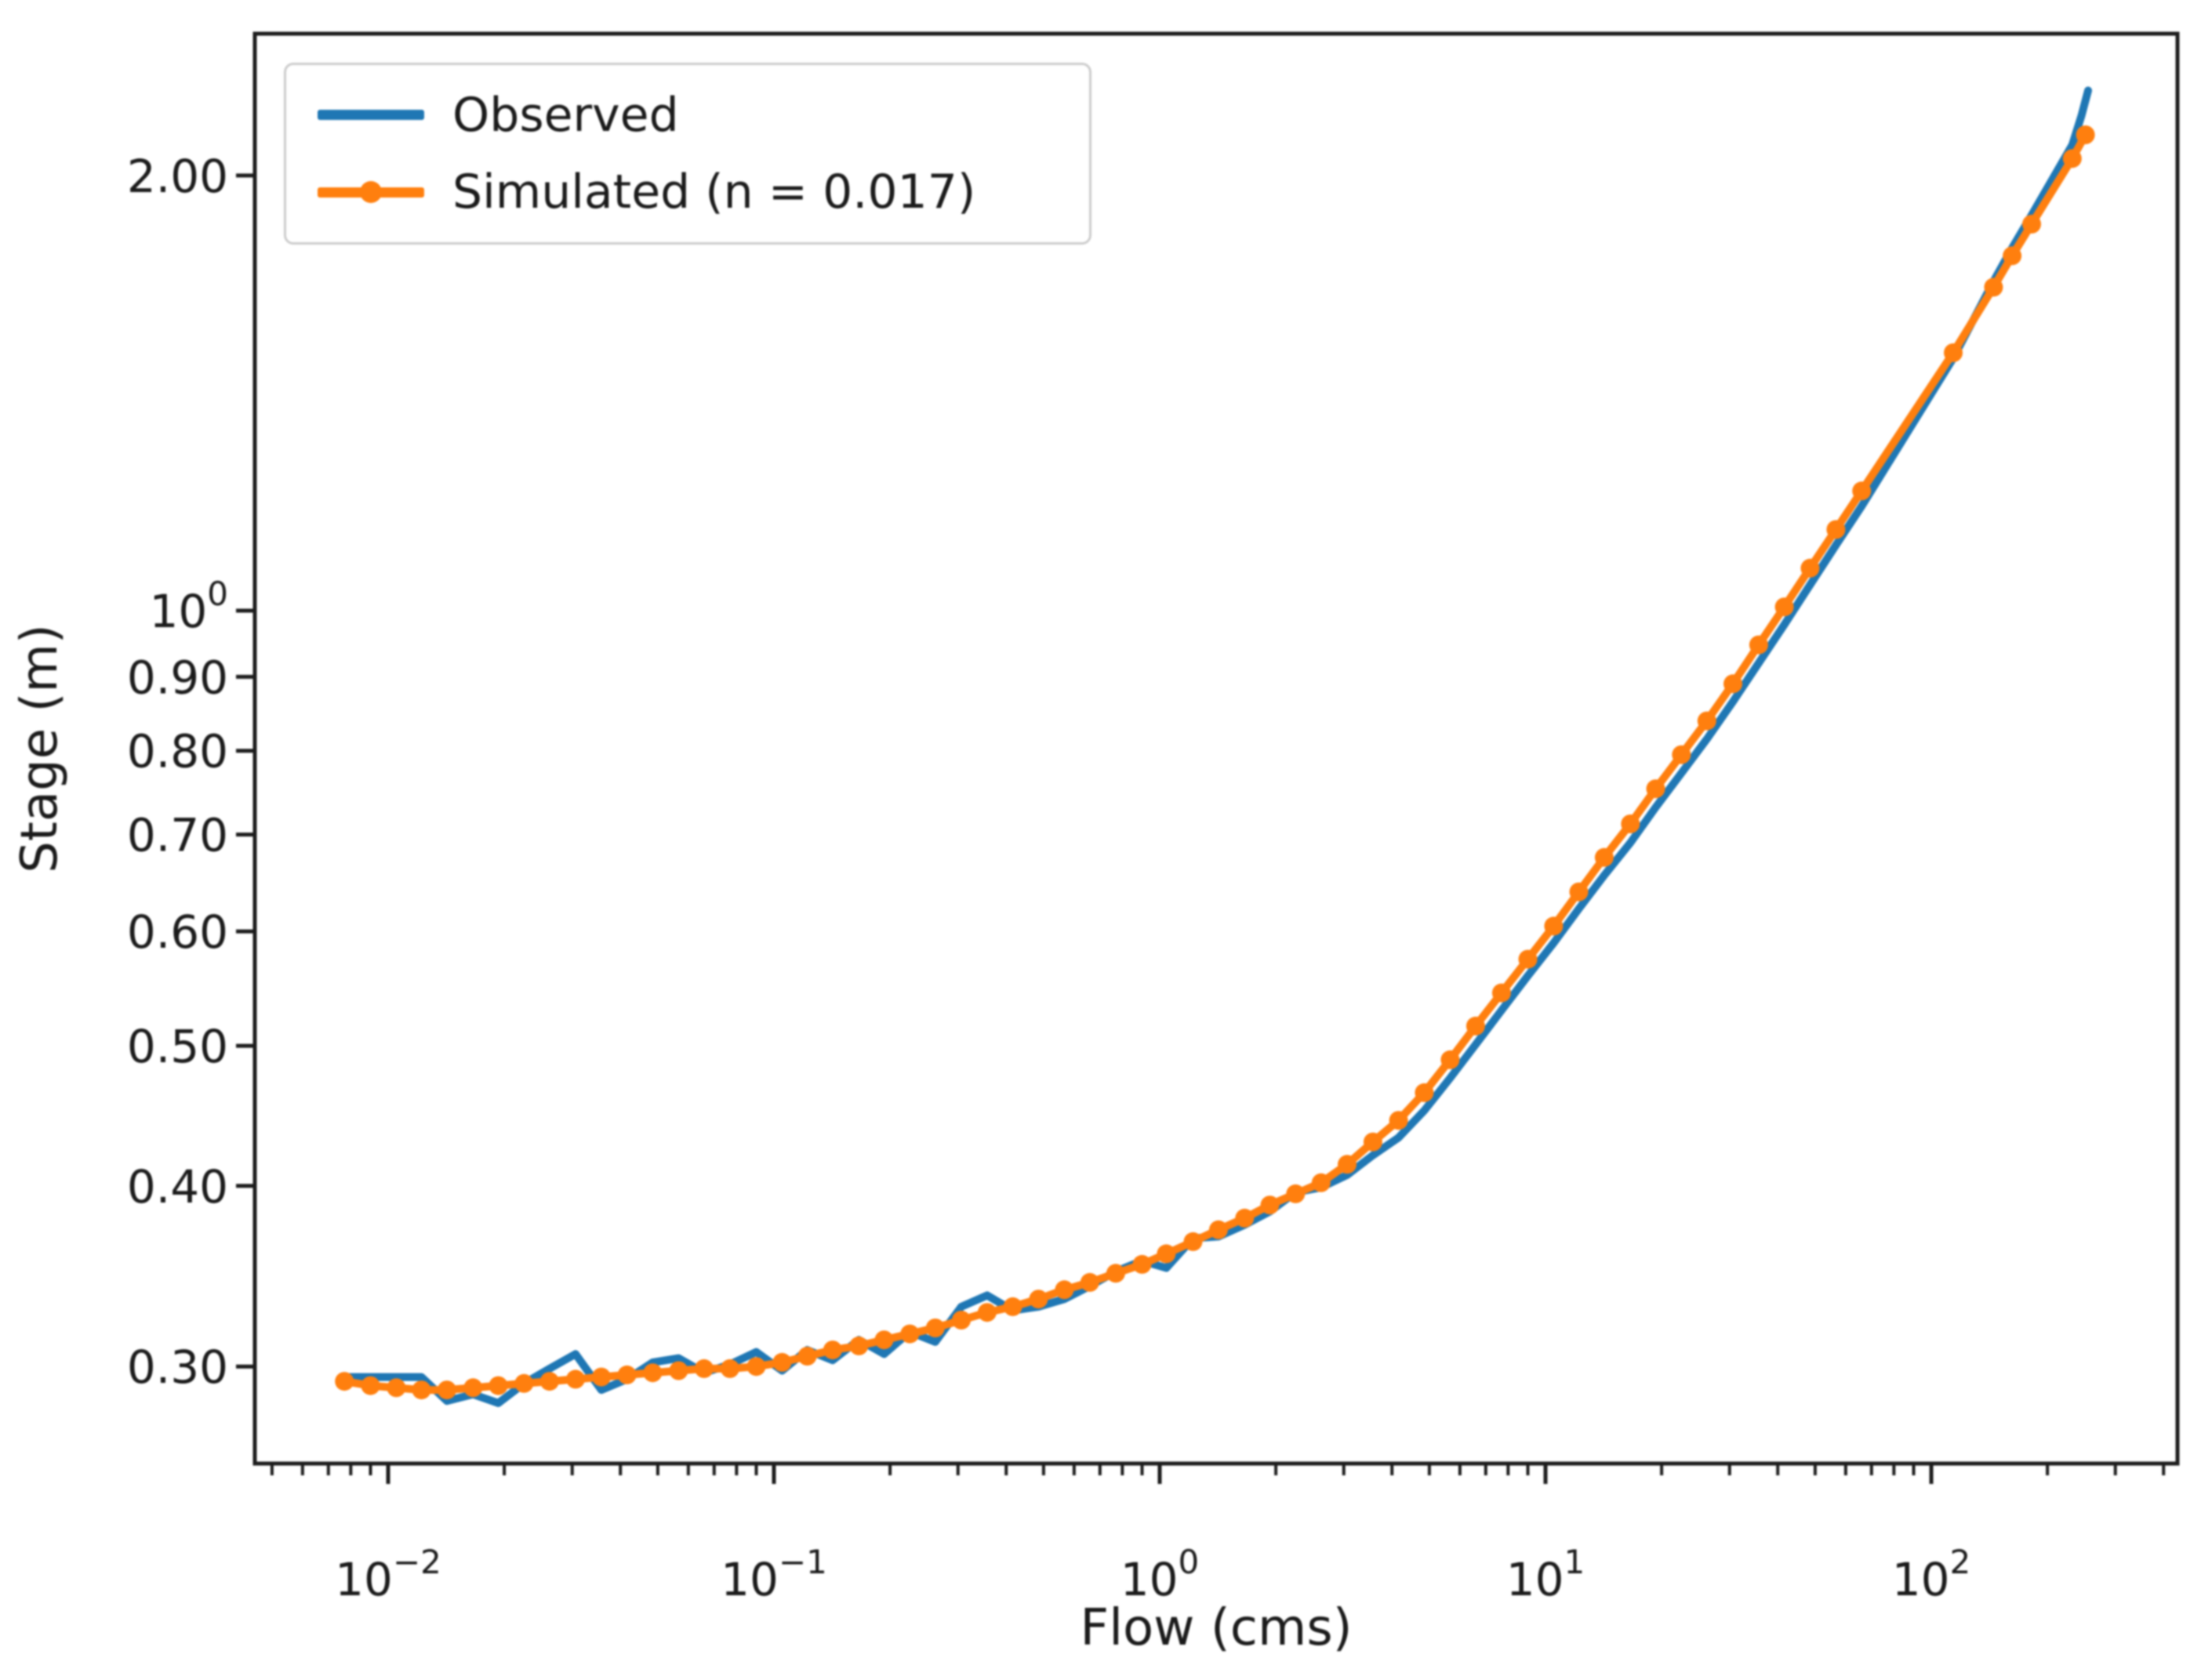 This screenshot has width=2212, height=1676. What do you see at coordinates (774, 1574) in the screenshot?
I see `x-tick-label: 10⁻¹` at bounding box center [774, 1574].